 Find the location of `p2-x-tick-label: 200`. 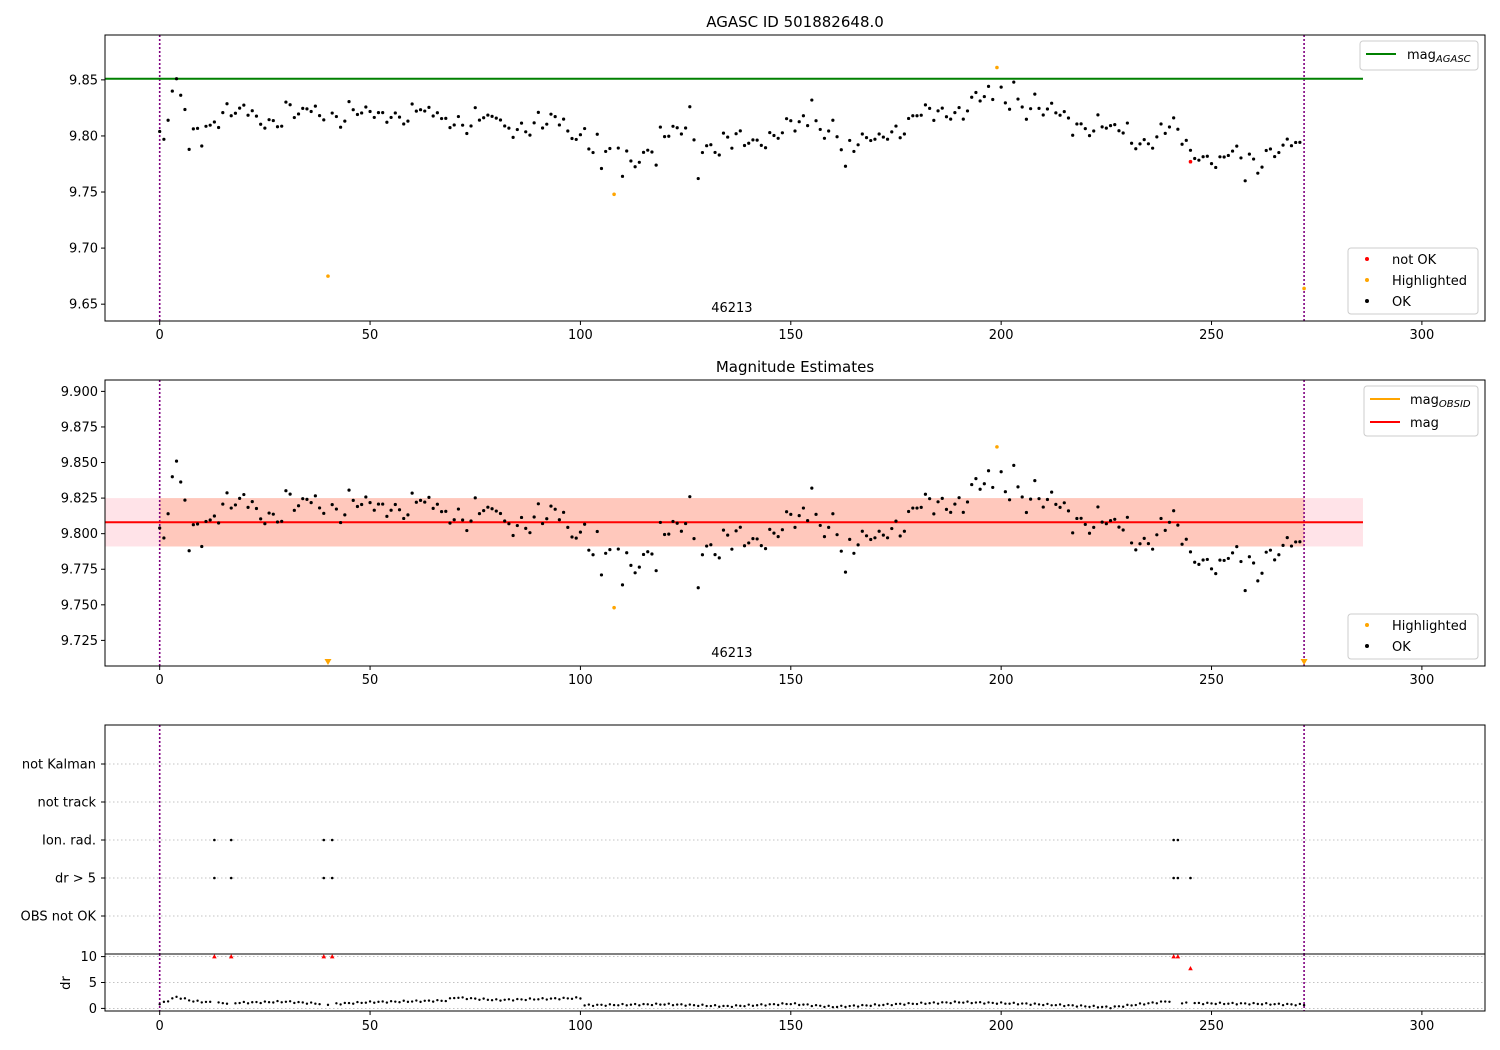

p2-x-tick-label: 200 is located at coordinates (1001, 680).